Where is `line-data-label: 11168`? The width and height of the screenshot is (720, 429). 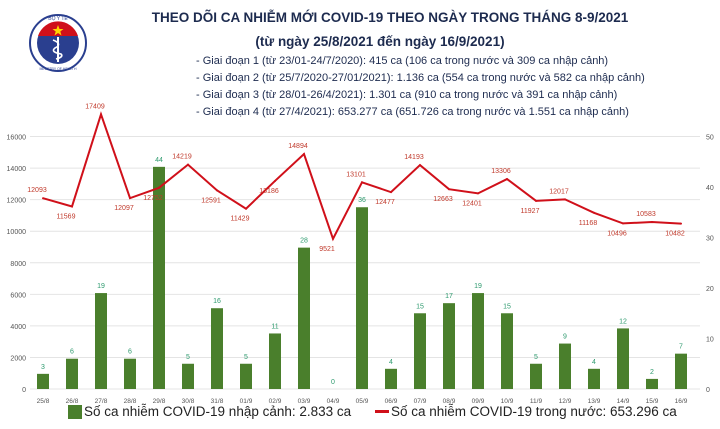
line-data-label: 11168 is located at coordinates (588, 223).